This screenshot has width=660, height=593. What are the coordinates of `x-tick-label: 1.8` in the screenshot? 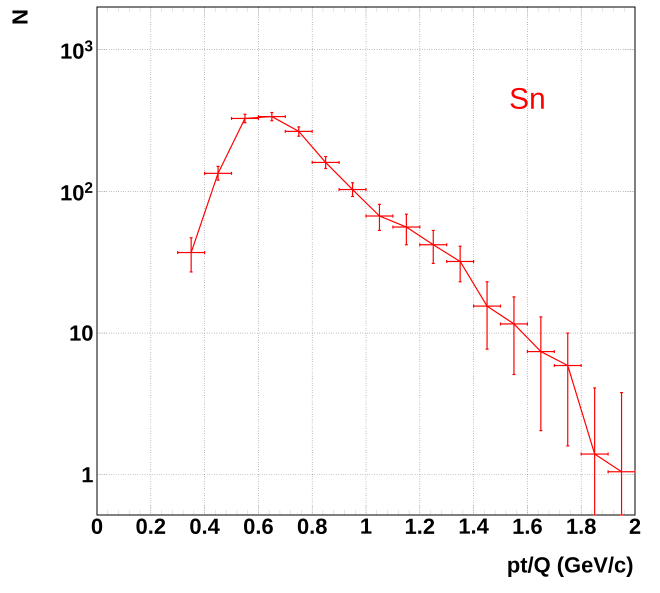 It's located at (581, 526).